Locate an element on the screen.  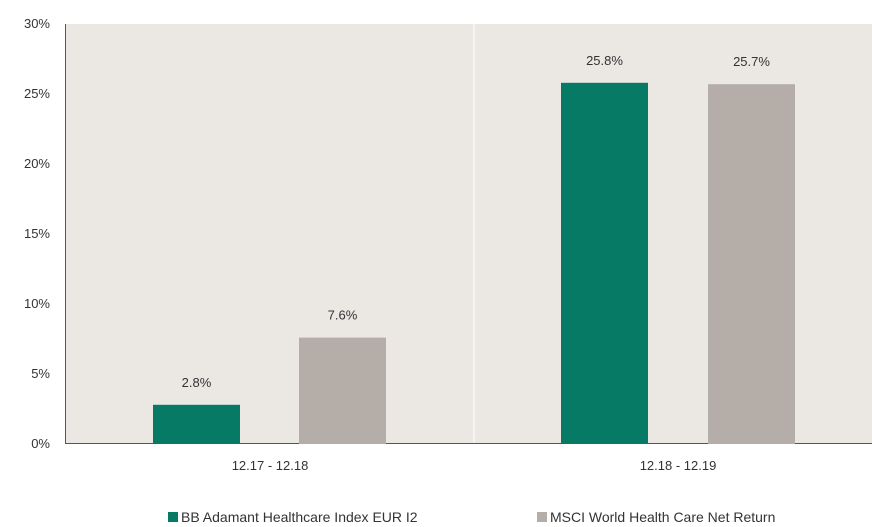
y-axis-ticks: 0% 5% 10% 15% 20% 25% 30% is located at coordinates (37, 233).